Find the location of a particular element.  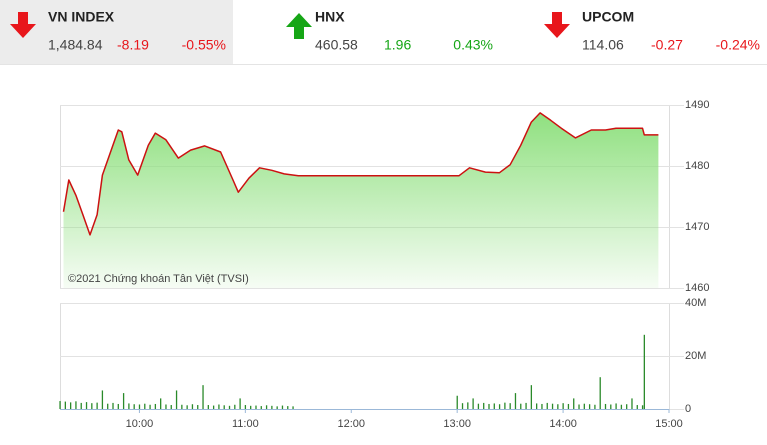

index-value: 114.06 is located at coordinates (603, 45).